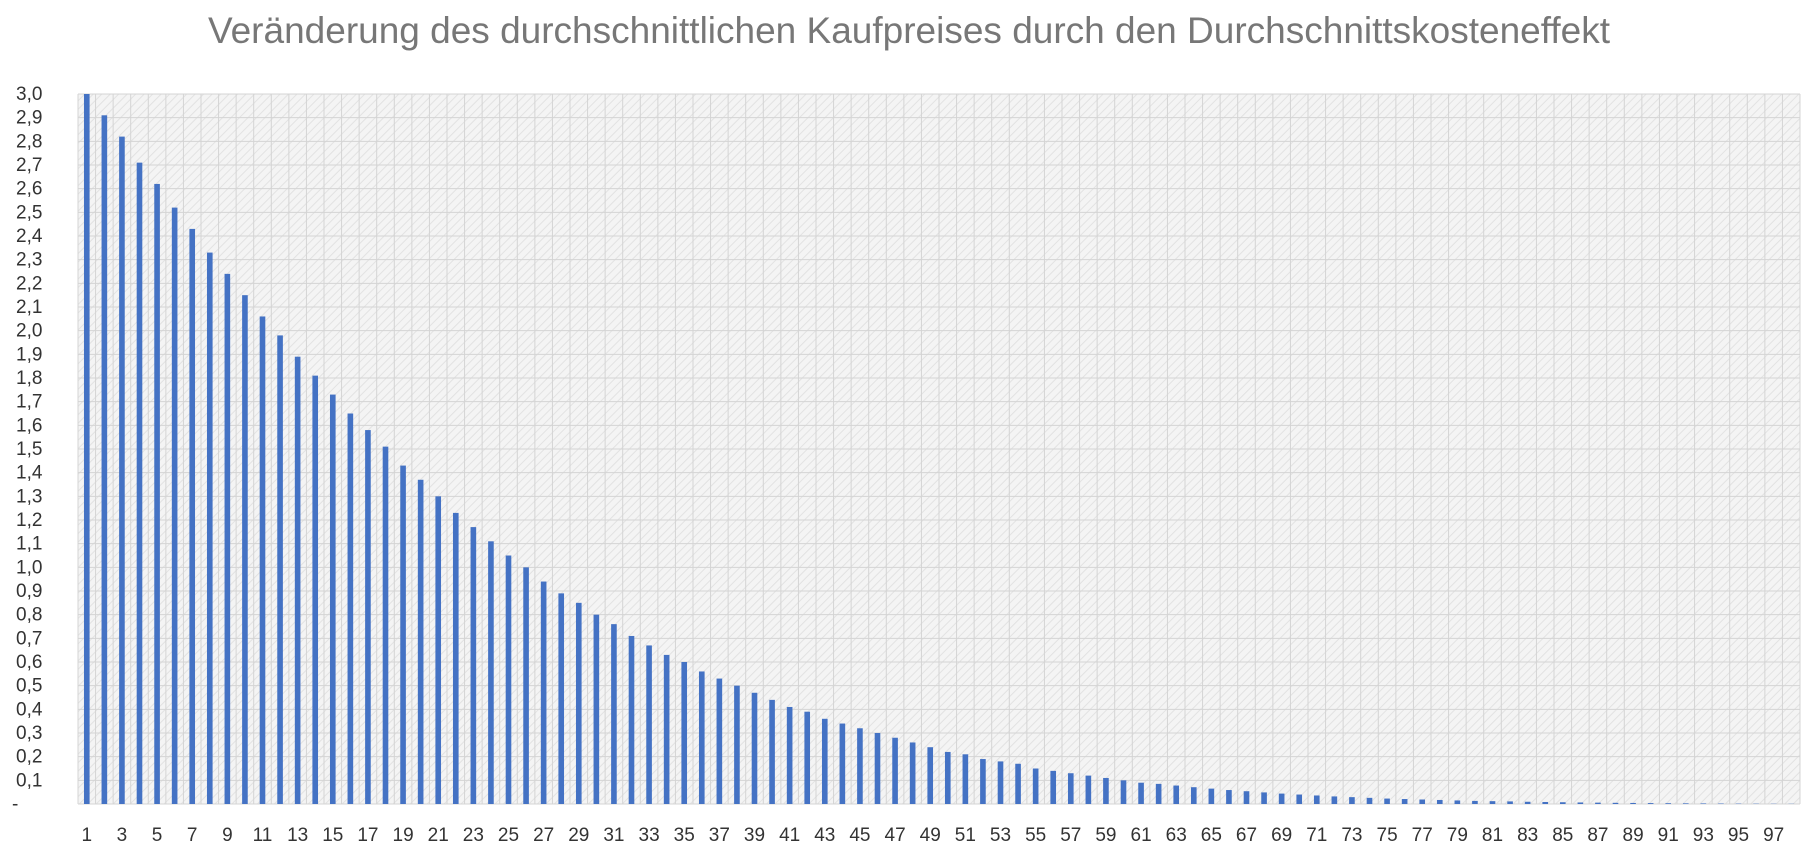 The height and width of the screenshot is (859, 1818). I want to click on x-tick-label: 85, so click(1562, 835).